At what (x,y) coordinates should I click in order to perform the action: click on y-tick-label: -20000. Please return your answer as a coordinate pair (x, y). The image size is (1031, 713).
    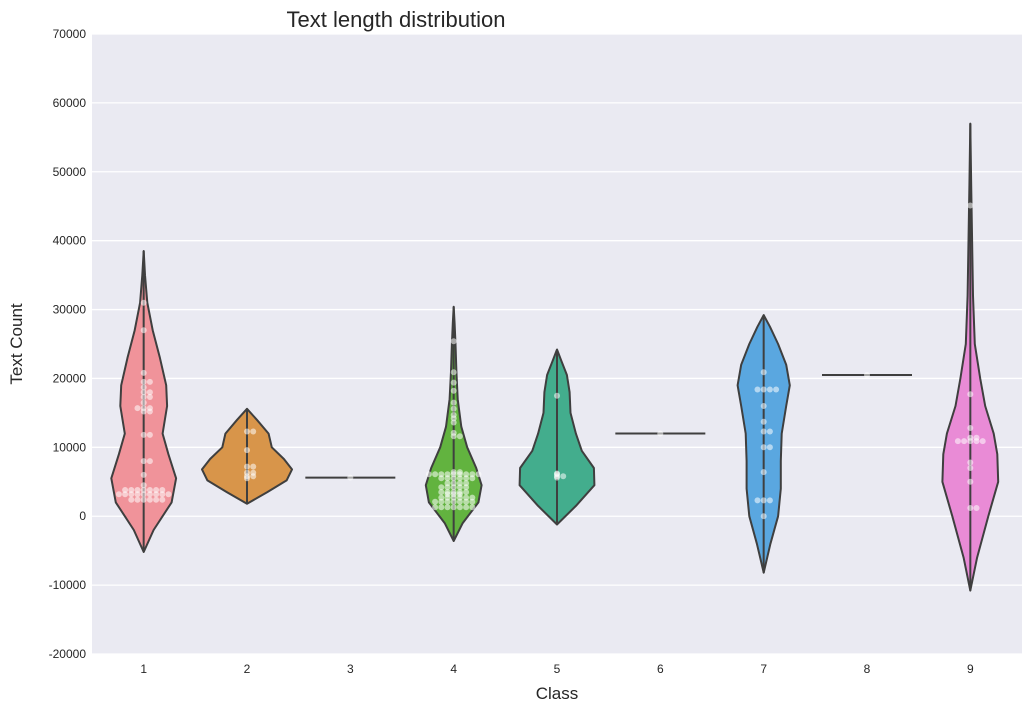
    Looking at the image, I should click on (68, 654).